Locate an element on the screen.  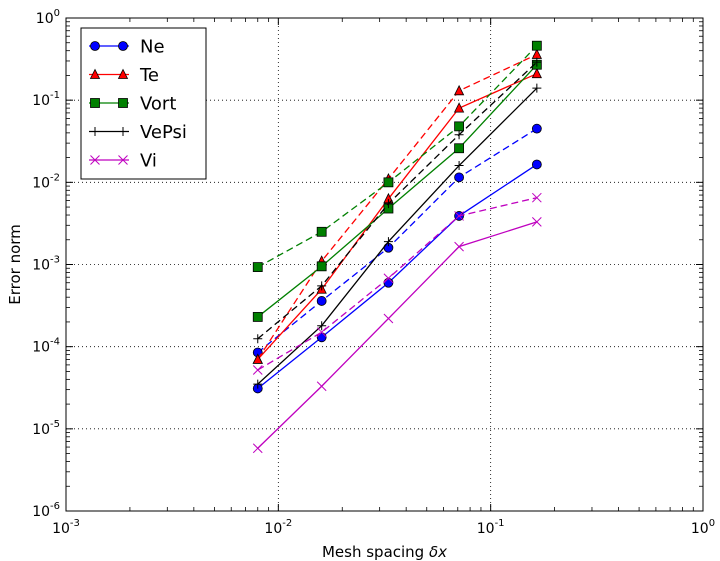
y-tick-label: 10⁻⁵ is located at coordinates (46, 428).